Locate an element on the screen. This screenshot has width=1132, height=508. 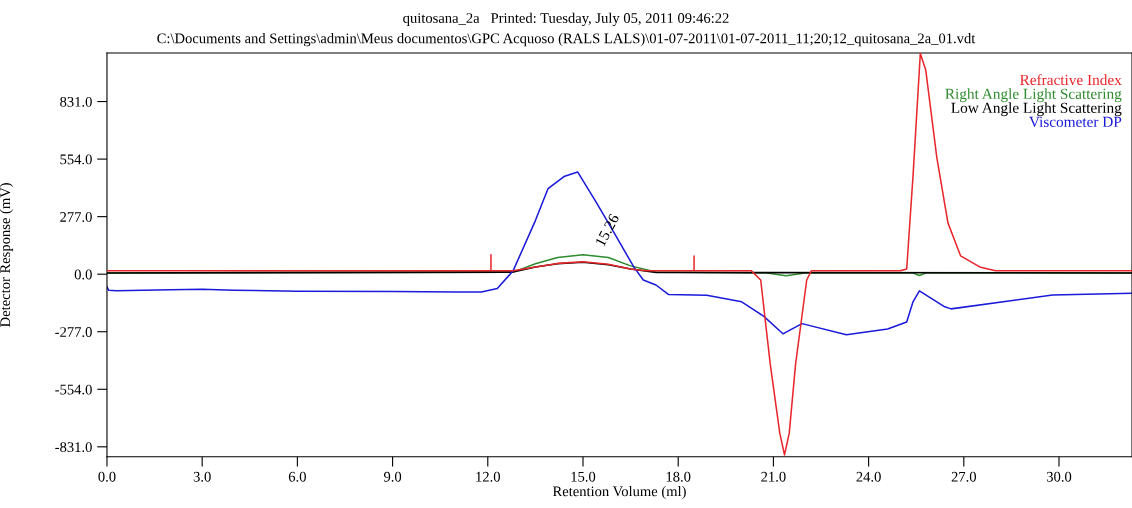
x-tick-label: 30.0 is located at coordinates (1059, 476).